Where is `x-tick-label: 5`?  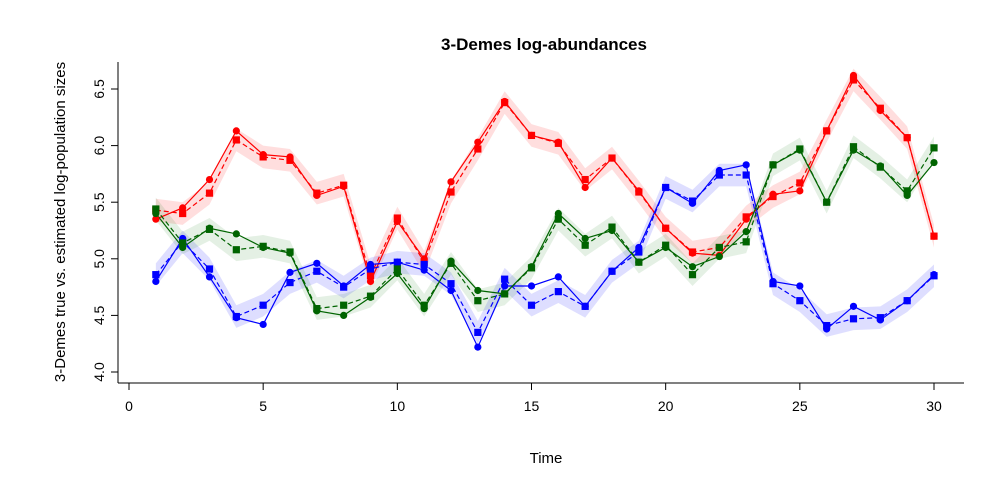
x-tick-label: 5 is located at coordinates (263, 406).